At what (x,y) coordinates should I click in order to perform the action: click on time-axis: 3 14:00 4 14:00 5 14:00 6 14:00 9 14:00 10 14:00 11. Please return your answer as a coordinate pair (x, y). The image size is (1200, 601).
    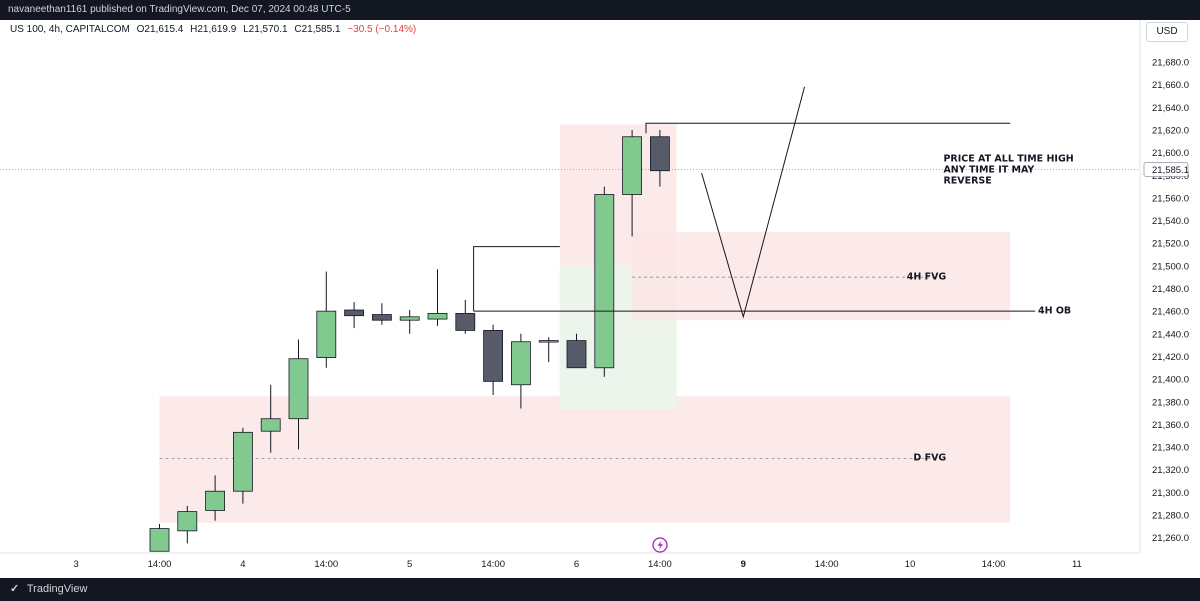
    Looking at the image, I should click on (577, 564).